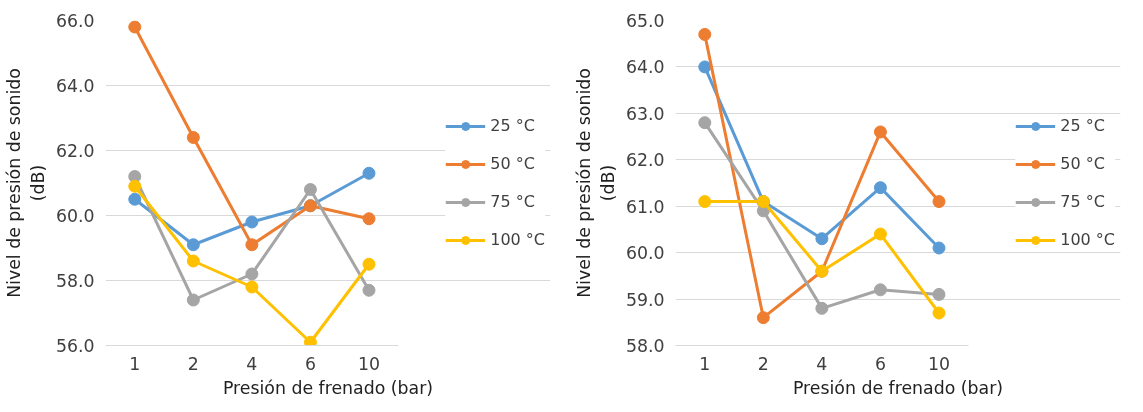 The width and height of the screenshot is (1143, 412). What do you see at coordinates (645, 113) in the screenshot?
I see `y-tick-label: 63.0` at bounding box center [645, 113].